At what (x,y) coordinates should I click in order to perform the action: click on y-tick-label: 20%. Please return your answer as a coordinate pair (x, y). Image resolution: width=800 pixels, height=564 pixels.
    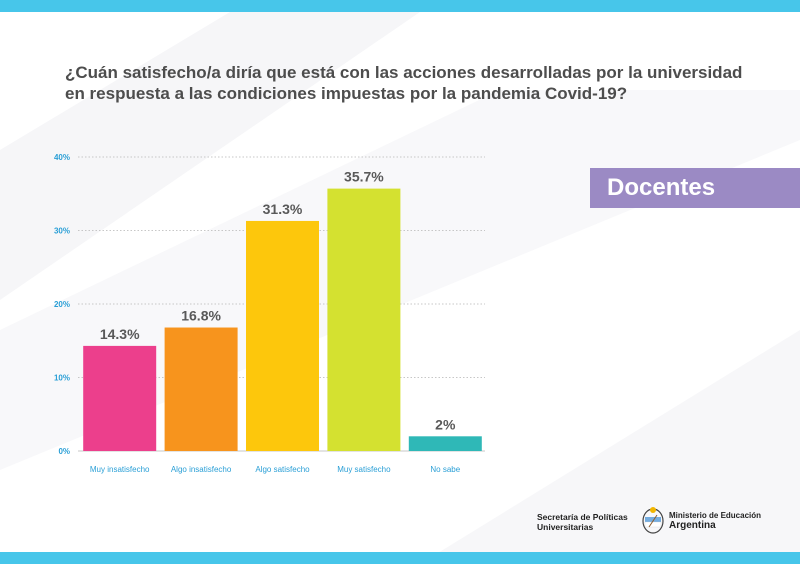
    Looking at the image, I should click on (62, 304).